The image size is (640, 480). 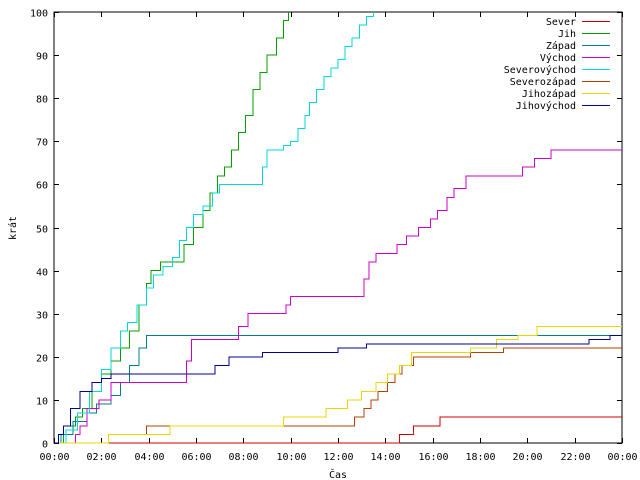 I want to click on legend-label: Sever, so click(x=561, y=22).